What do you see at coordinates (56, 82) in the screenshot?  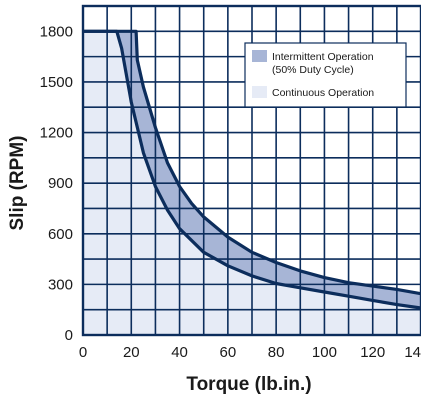 I see `y-tick-label: 1500` at bounding box center [56, 82].